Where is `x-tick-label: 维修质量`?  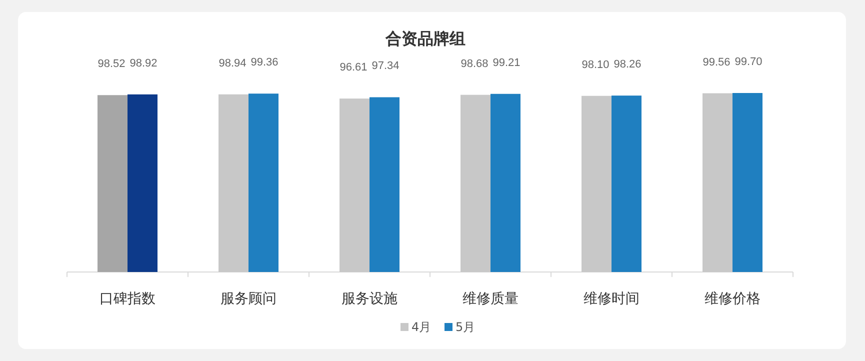 x-tick-label: 维修质量 is located at coordinates (490, 299).